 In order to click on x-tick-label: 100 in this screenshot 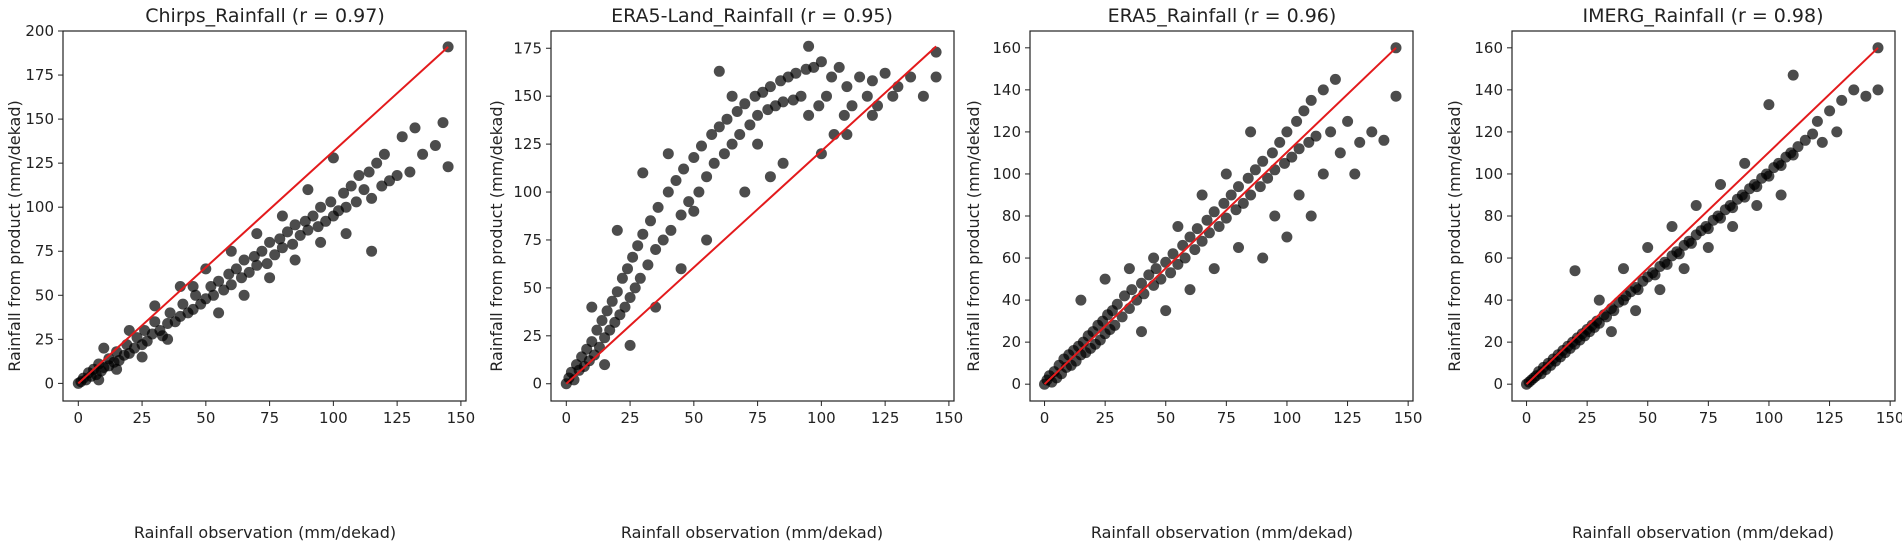, I will do `click(333, 418)`.